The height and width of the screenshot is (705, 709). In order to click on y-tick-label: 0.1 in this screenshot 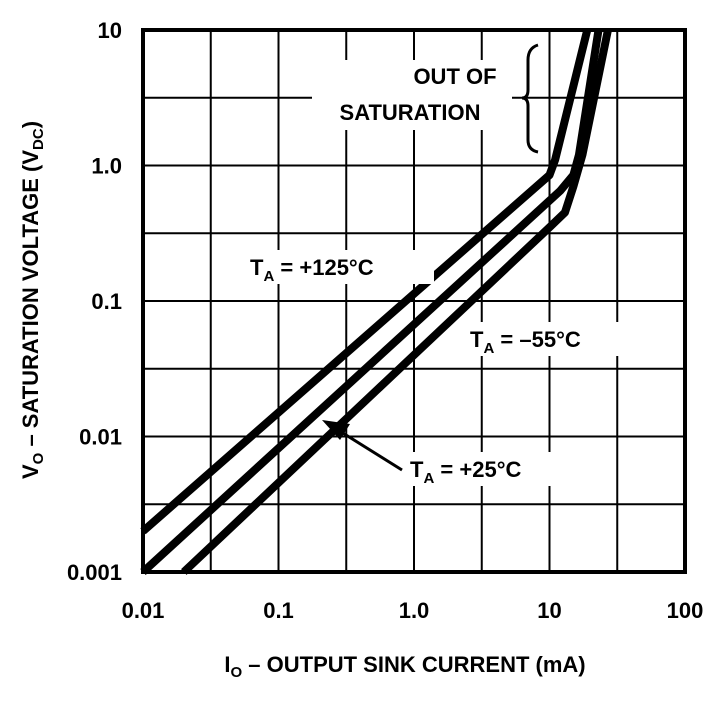, I will do `click(106, 301)`.